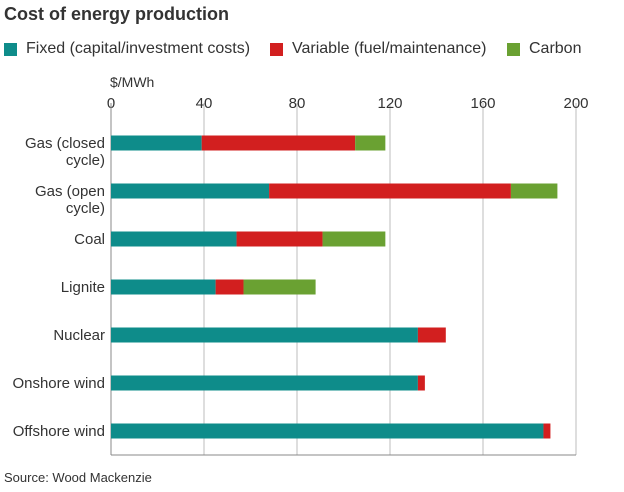 Image resolution: width=624 pixels, height=492 pixels. I want to click on legend-item-carbon: Carbon, so click(544, 49).